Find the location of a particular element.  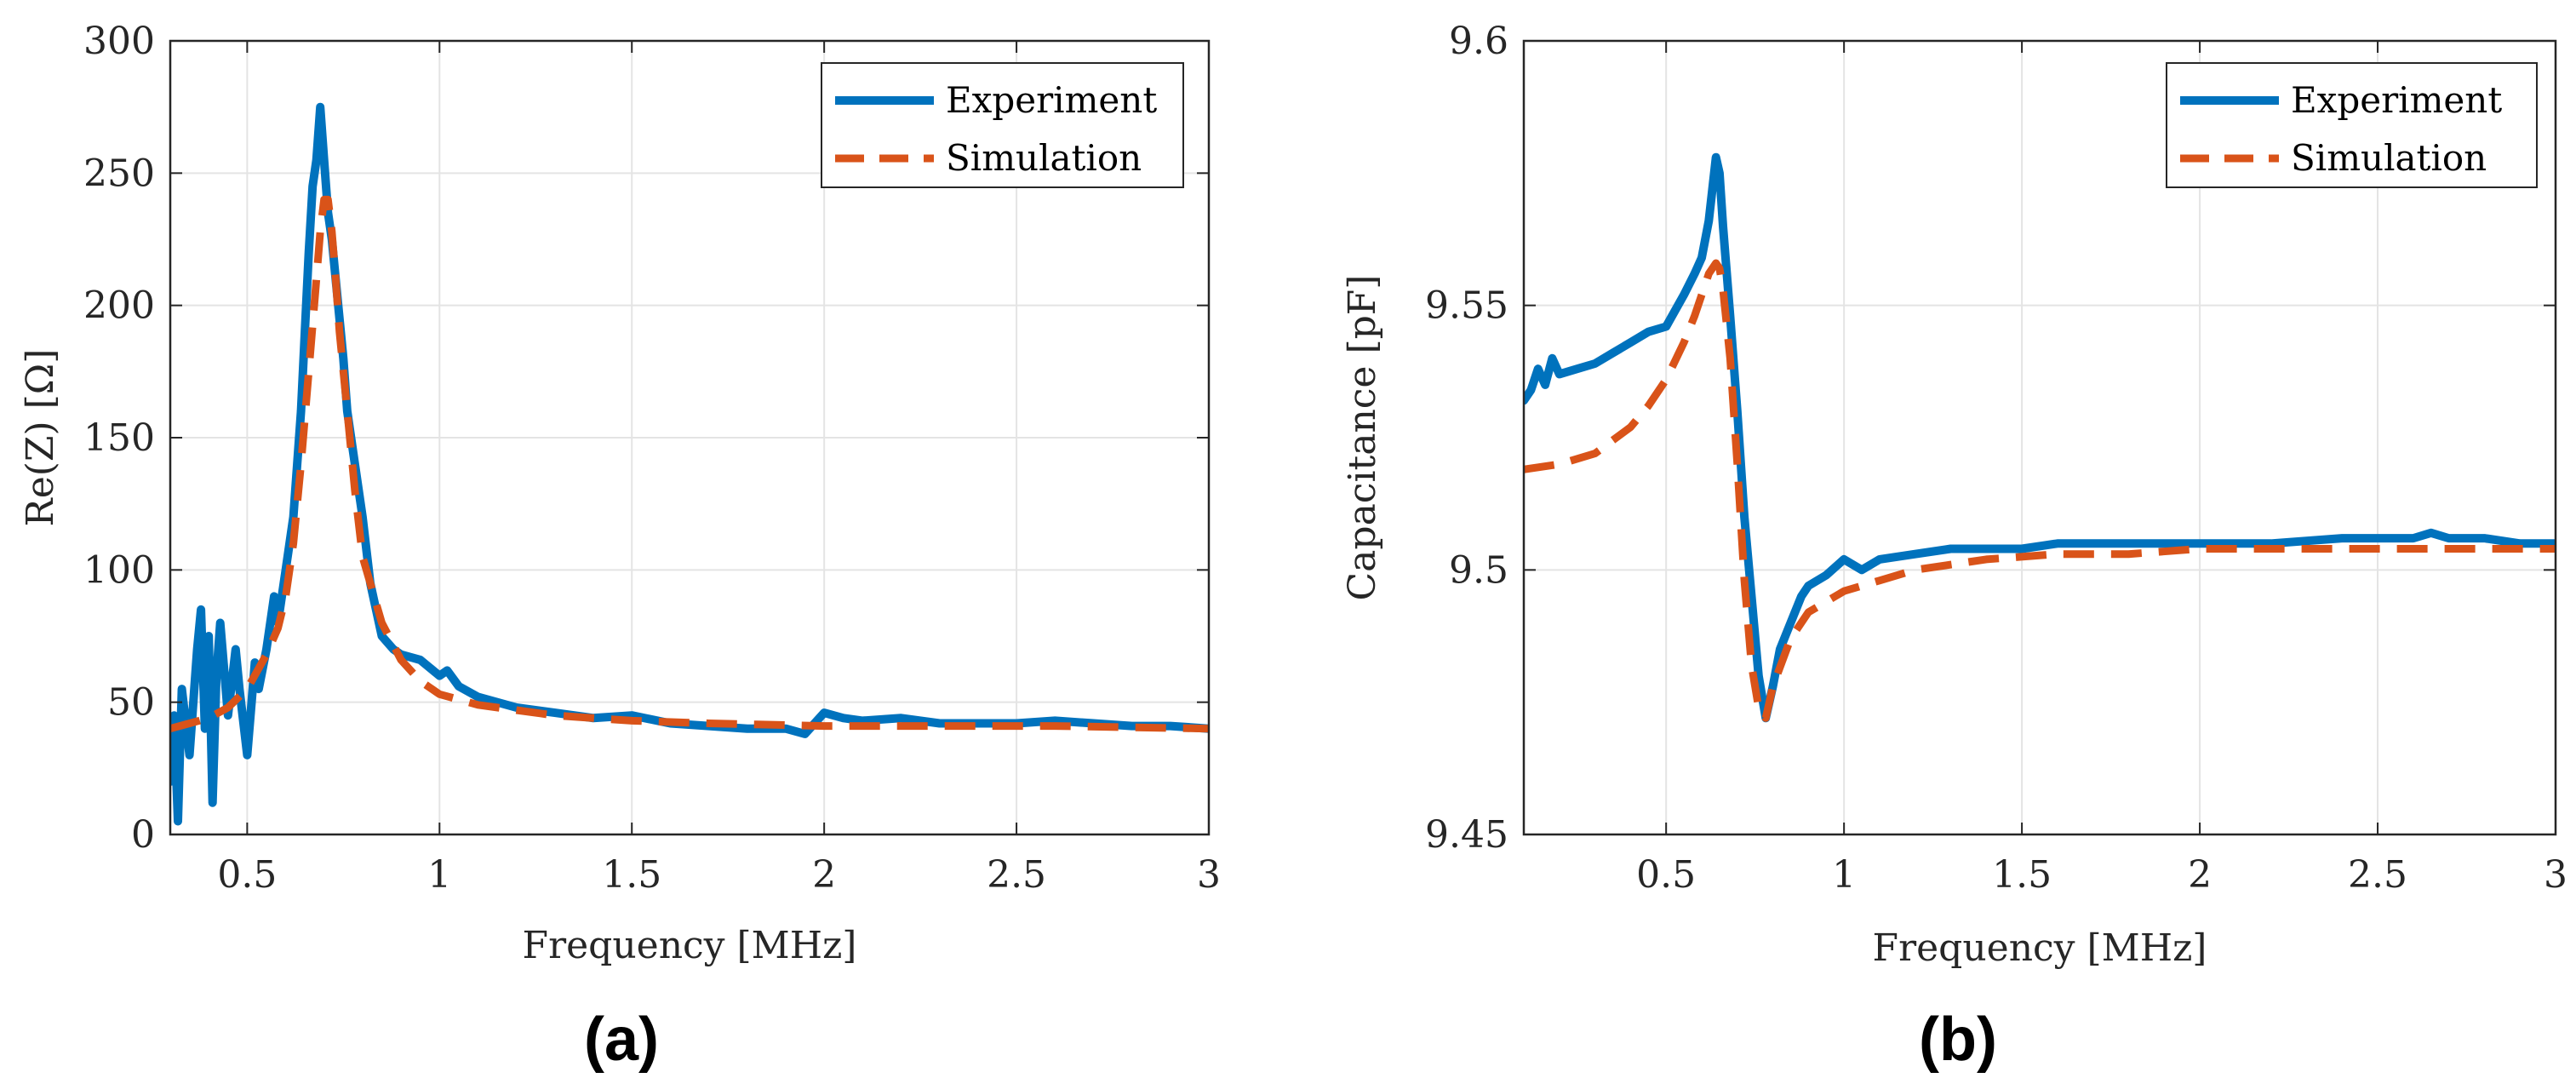

y-tick-label: 9.55 is located at coordinates (1467, 306).